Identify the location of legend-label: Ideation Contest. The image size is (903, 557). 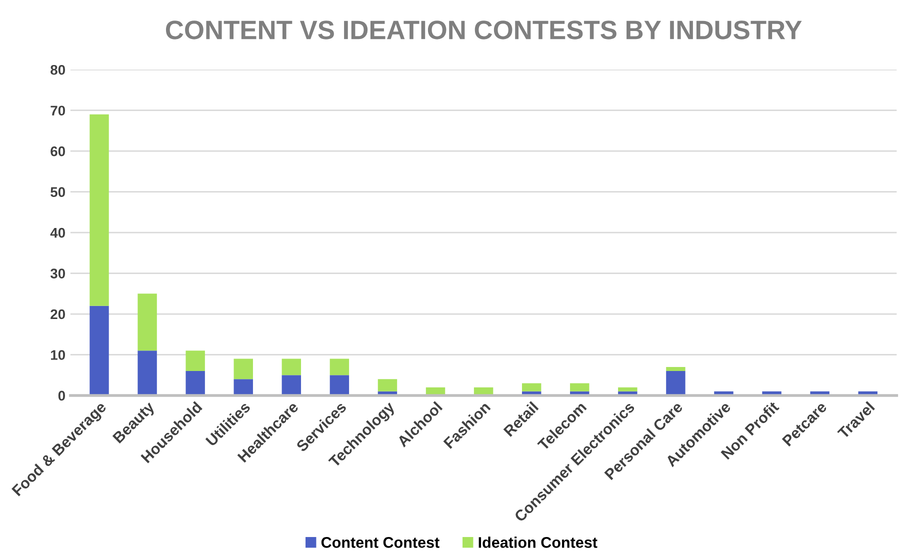
(538, 542).